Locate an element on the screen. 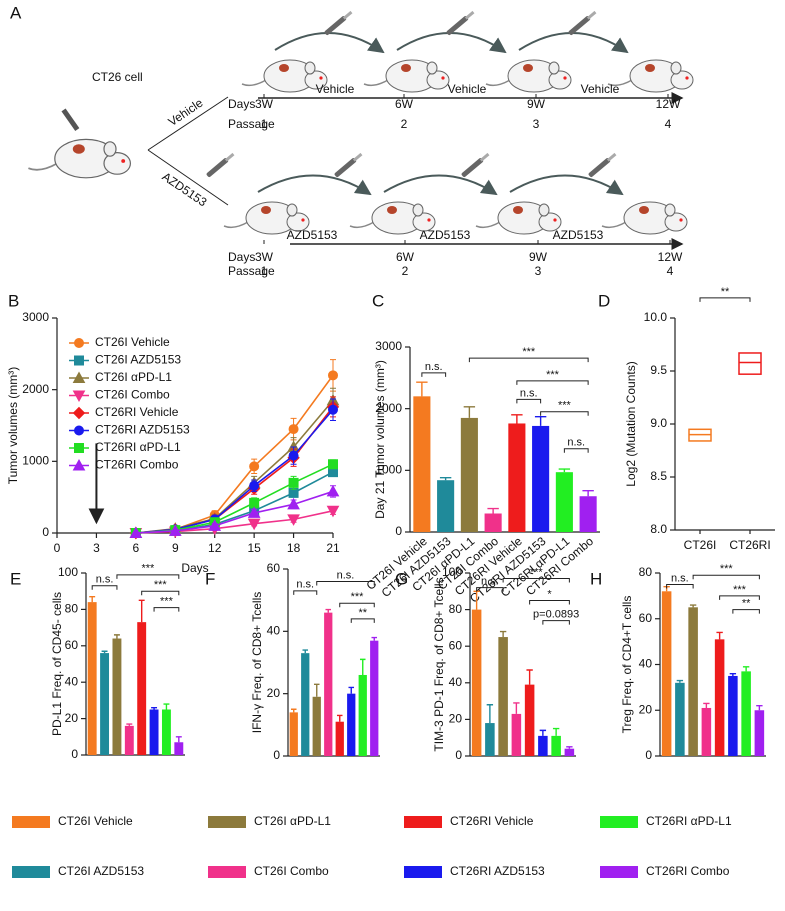 This screenshot has height=911, width=785. passage: 1 is located at coordinates (264, 124).